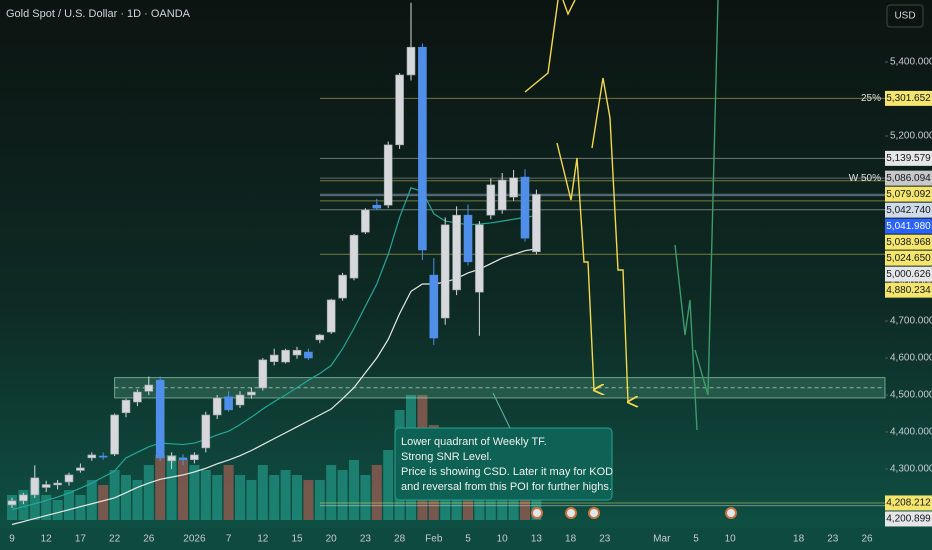 Image resolution: width=932 pixels, height=550 pixels. I want to click on x-tick-label: Mar, so click(662, 539).